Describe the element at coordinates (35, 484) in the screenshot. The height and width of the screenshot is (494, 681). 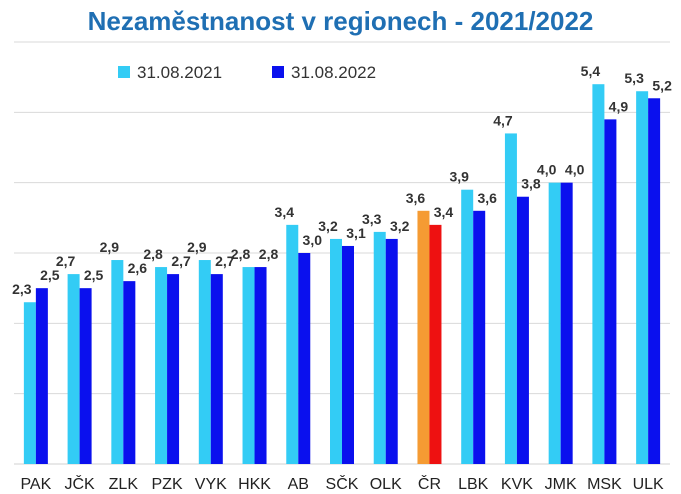
I see `x-tick-label: PAK` at that location.